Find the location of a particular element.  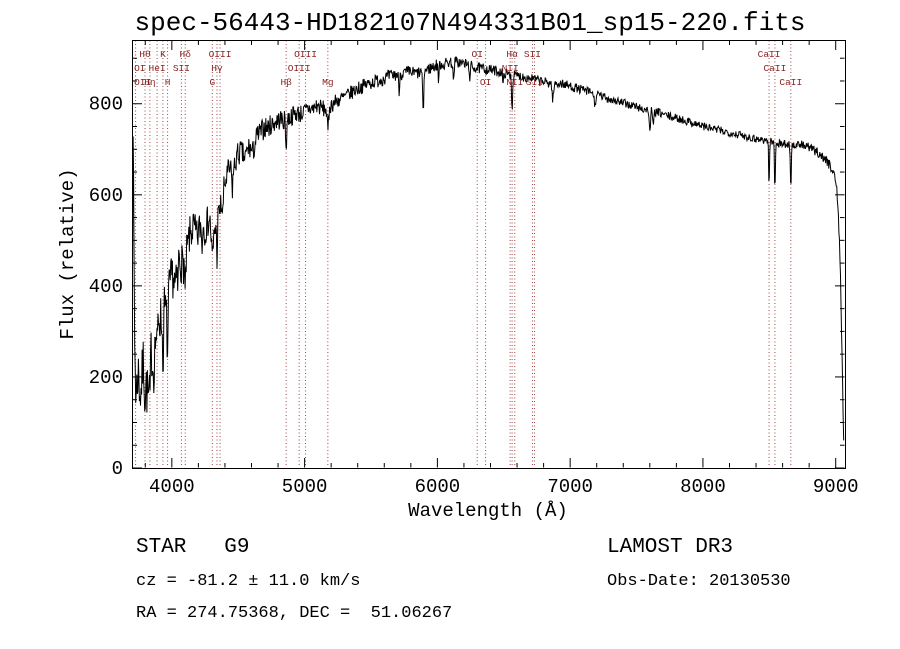

svg-text: 600 is located at coordinates (106, 196).